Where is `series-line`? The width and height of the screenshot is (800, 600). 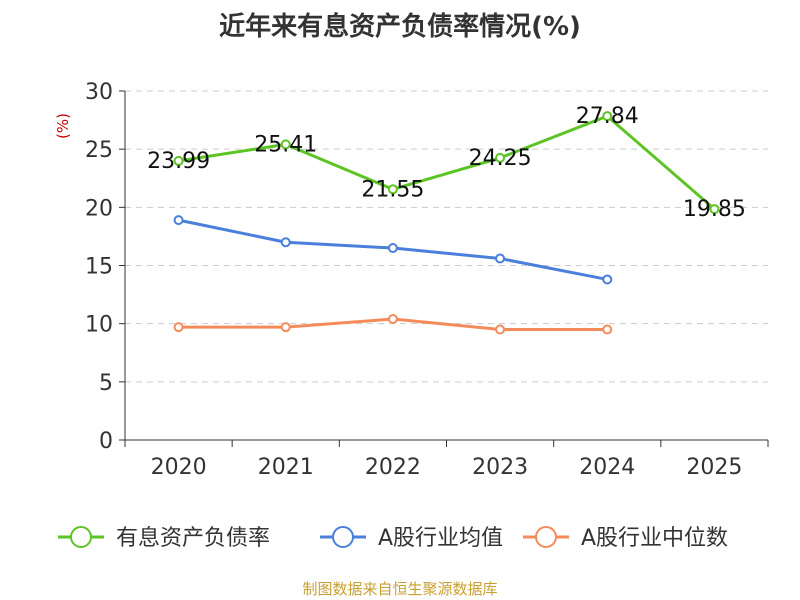 series-line is located at coordinates (447, 162).